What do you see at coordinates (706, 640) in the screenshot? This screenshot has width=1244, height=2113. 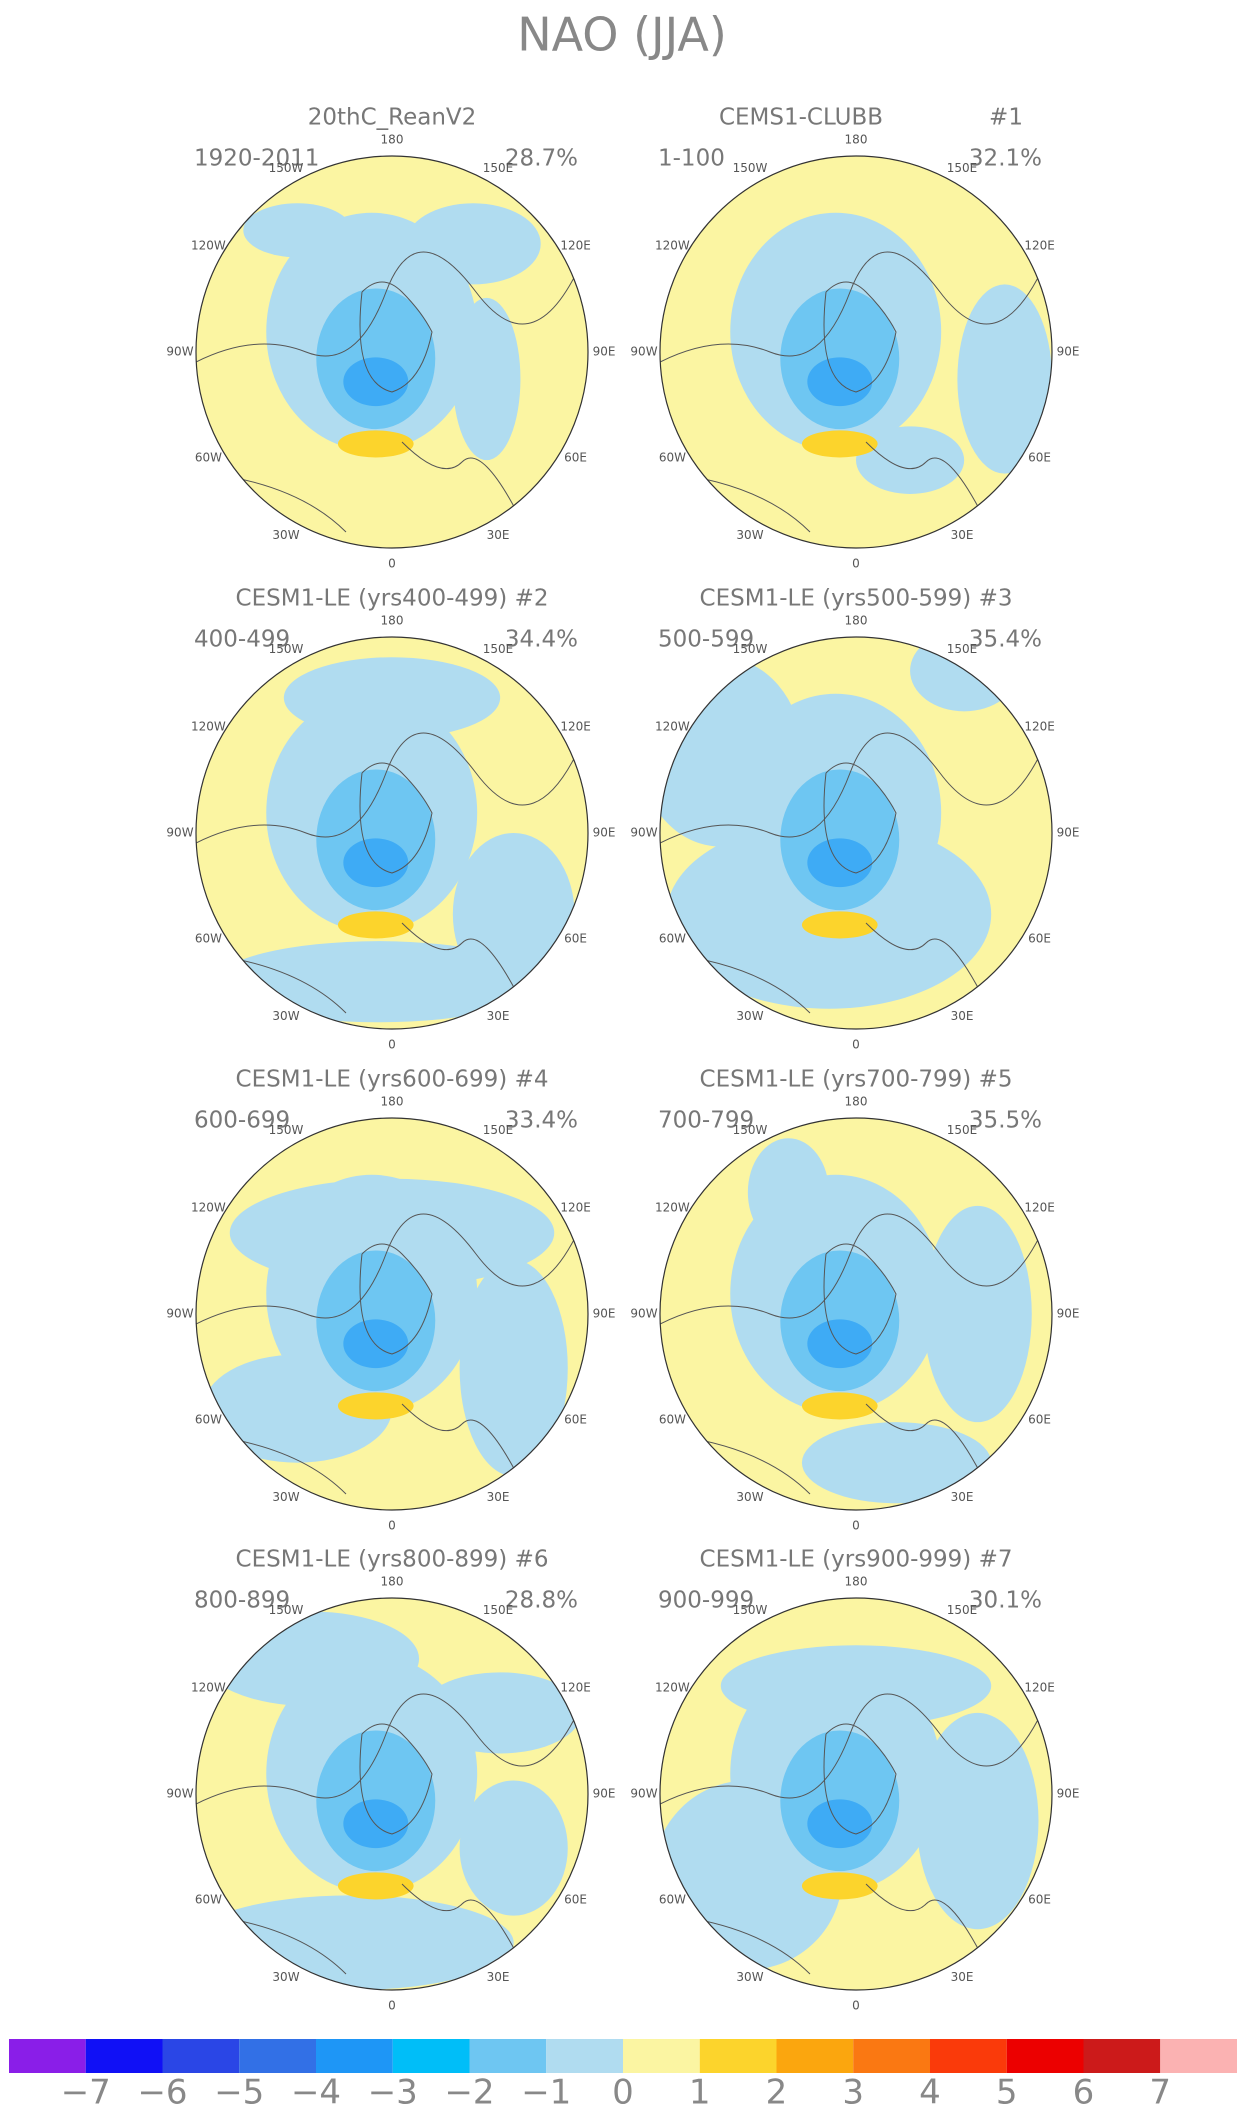 I see `panel-period: 500-599` at bounding box center [706, 640].